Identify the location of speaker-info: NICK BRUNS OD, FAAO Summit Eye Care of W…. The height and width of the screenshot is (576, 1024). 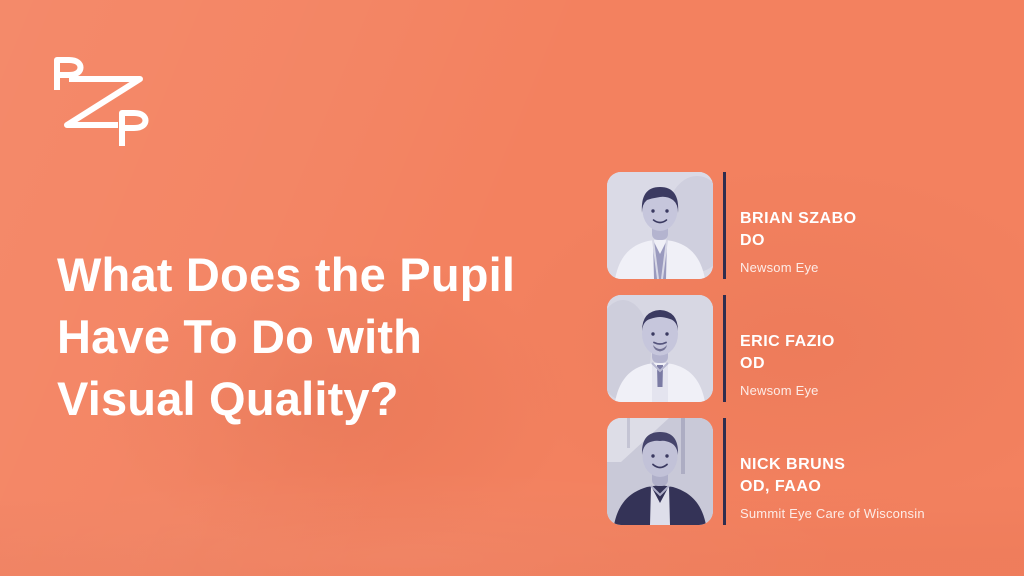
(832, 471).